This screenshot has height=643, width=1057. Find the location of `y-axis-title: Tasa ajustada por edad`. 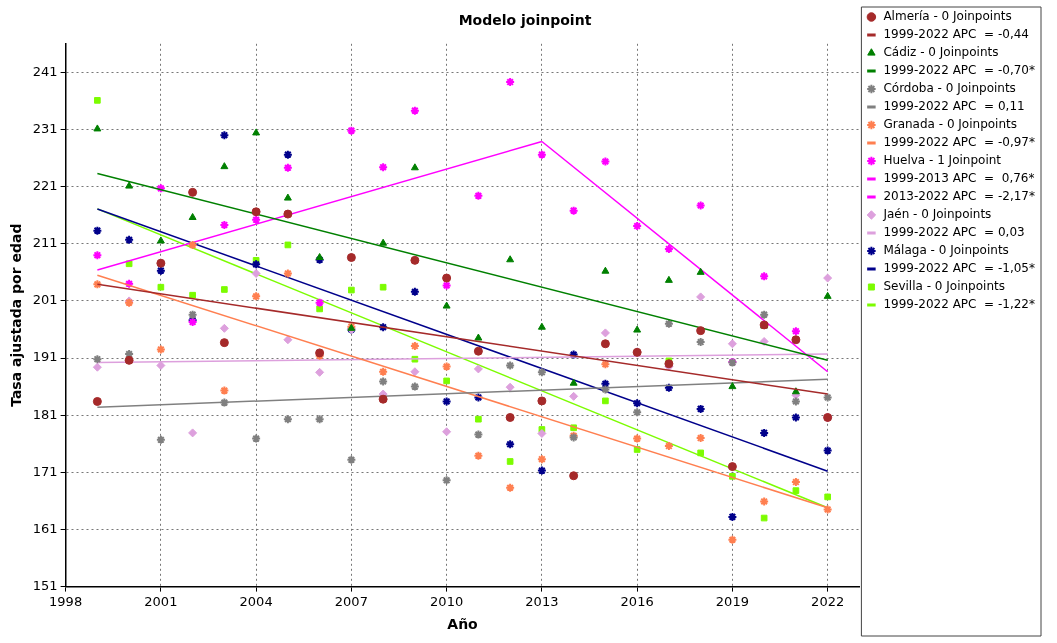

y-axis-title: Tasa ajustada por edad is located at coordinates (16, 315).